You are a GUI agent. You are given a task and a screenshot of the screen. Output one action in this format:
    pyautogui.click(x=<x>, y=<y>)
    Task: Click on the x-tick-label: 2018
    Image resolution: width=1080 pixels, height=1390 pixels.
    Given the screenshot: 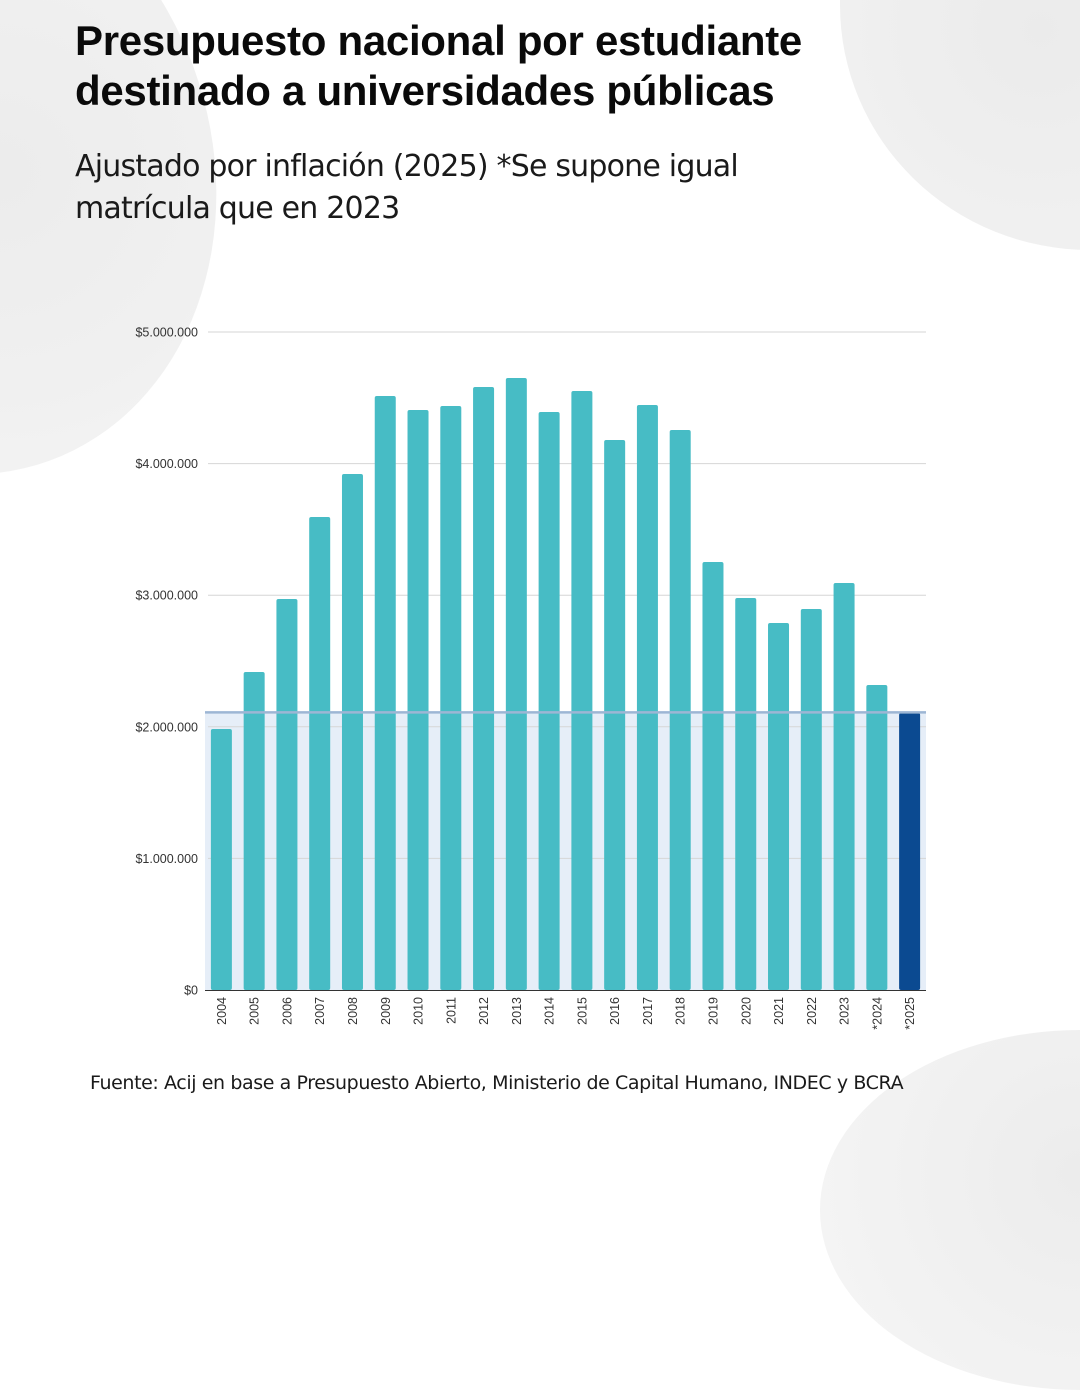 What is the action you would take?
    pyautogui.click(x=681, y=1011)
    